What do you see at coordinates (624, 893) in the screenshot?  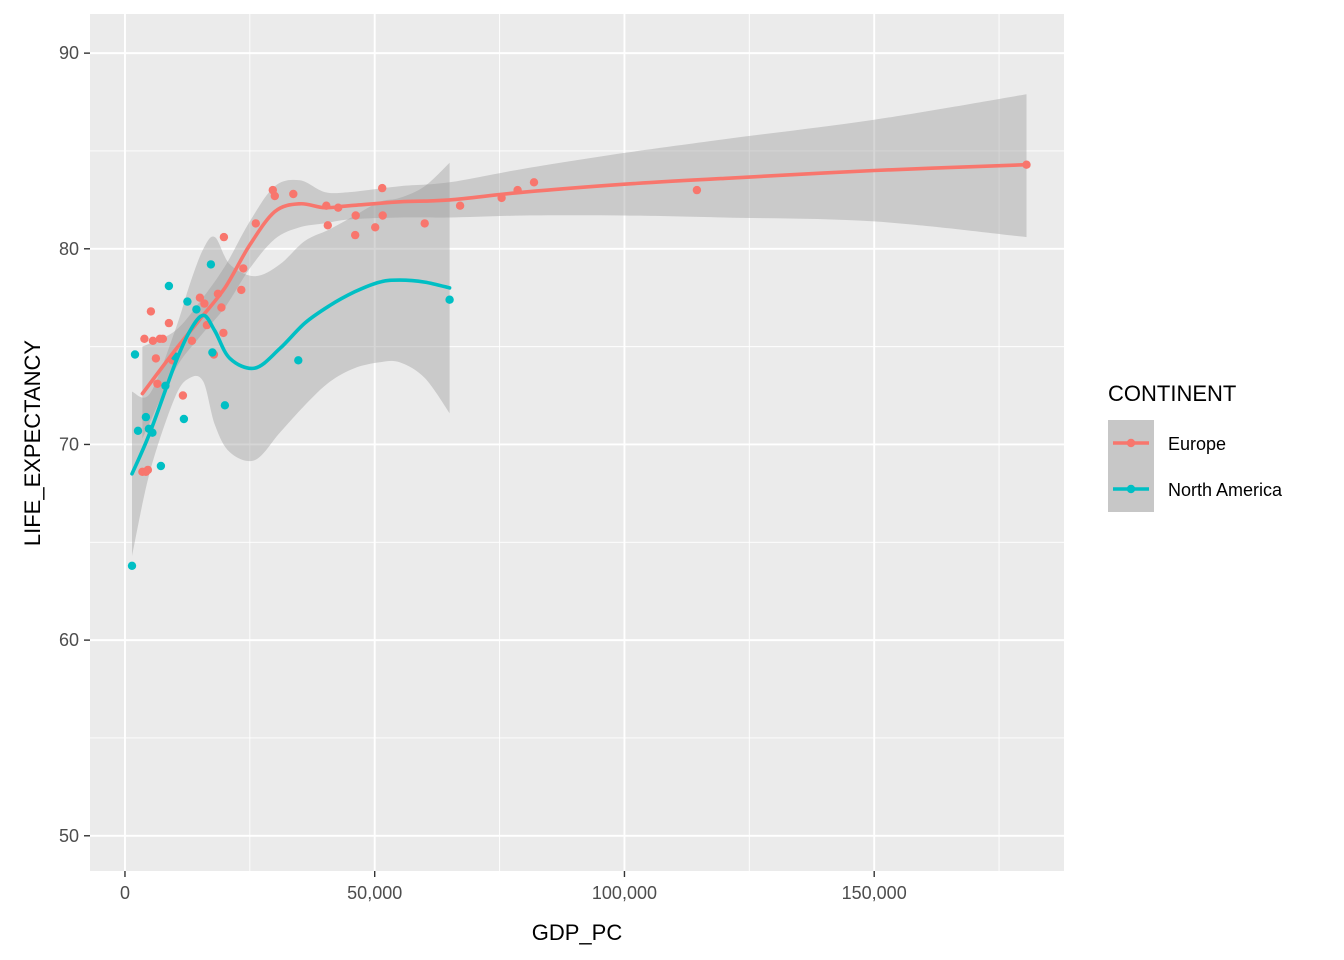 I see `x-tick-label-2: 100,000` at bounding box center [624, 893].